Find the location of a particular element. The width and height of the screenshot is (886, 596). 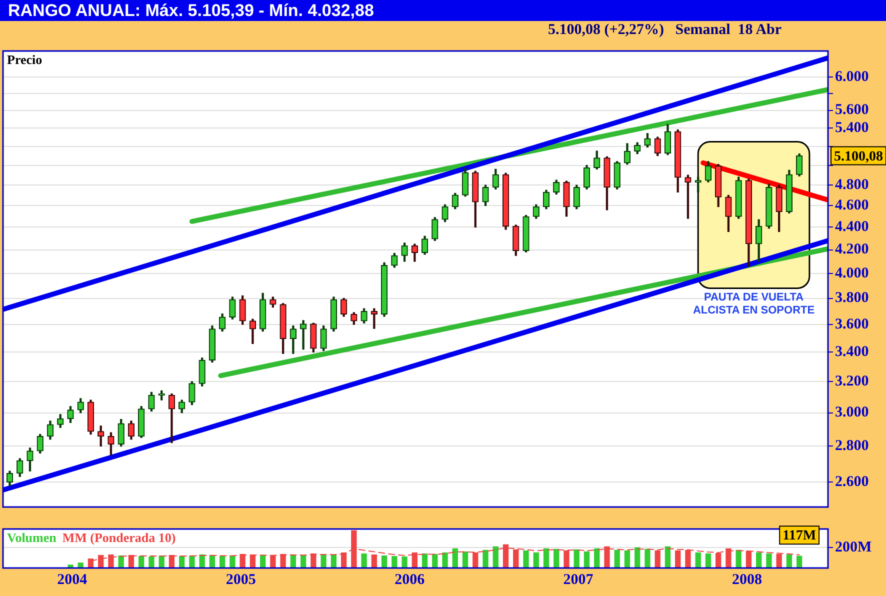

y-tick-label: 6.000 is located at coordinates (852, 76).